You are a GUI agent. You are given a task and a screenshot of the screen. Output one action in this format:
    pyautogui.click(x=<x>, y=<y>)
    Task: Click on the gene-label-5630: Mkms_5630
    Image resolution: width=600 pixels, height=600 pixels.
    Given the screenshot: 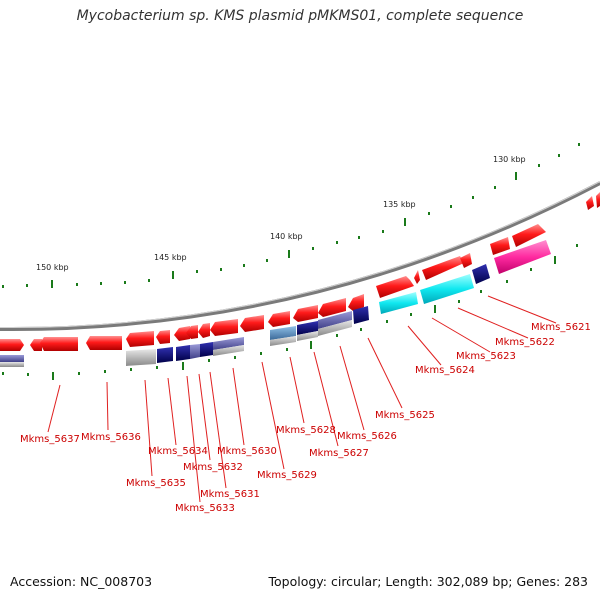 What is the action you would take?
    pyautogui.click(x=247, y=451)
    